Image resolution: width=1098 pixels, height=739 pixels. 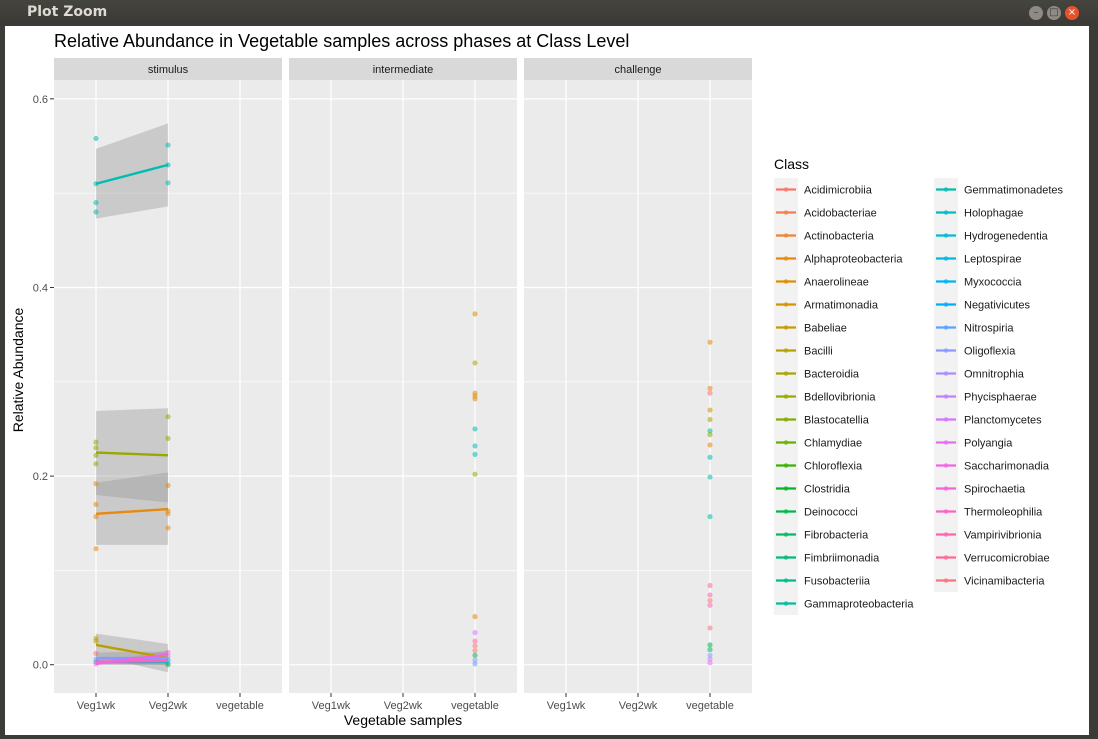 I want to click on legend-label: Phycisphaerae, so click(x=1000, y=398).